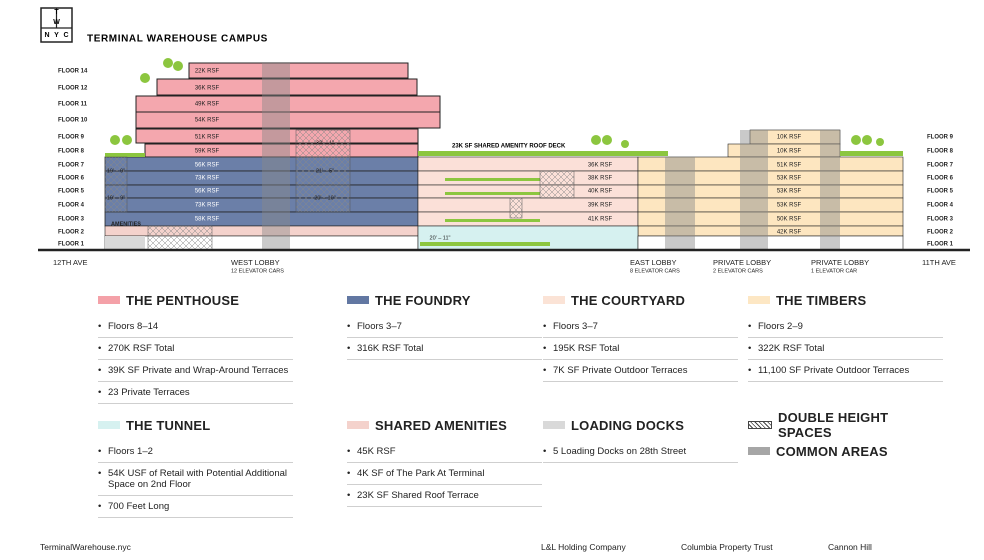  I want to click on legend-title-text: THE TIMBERS, so click(821, 300).